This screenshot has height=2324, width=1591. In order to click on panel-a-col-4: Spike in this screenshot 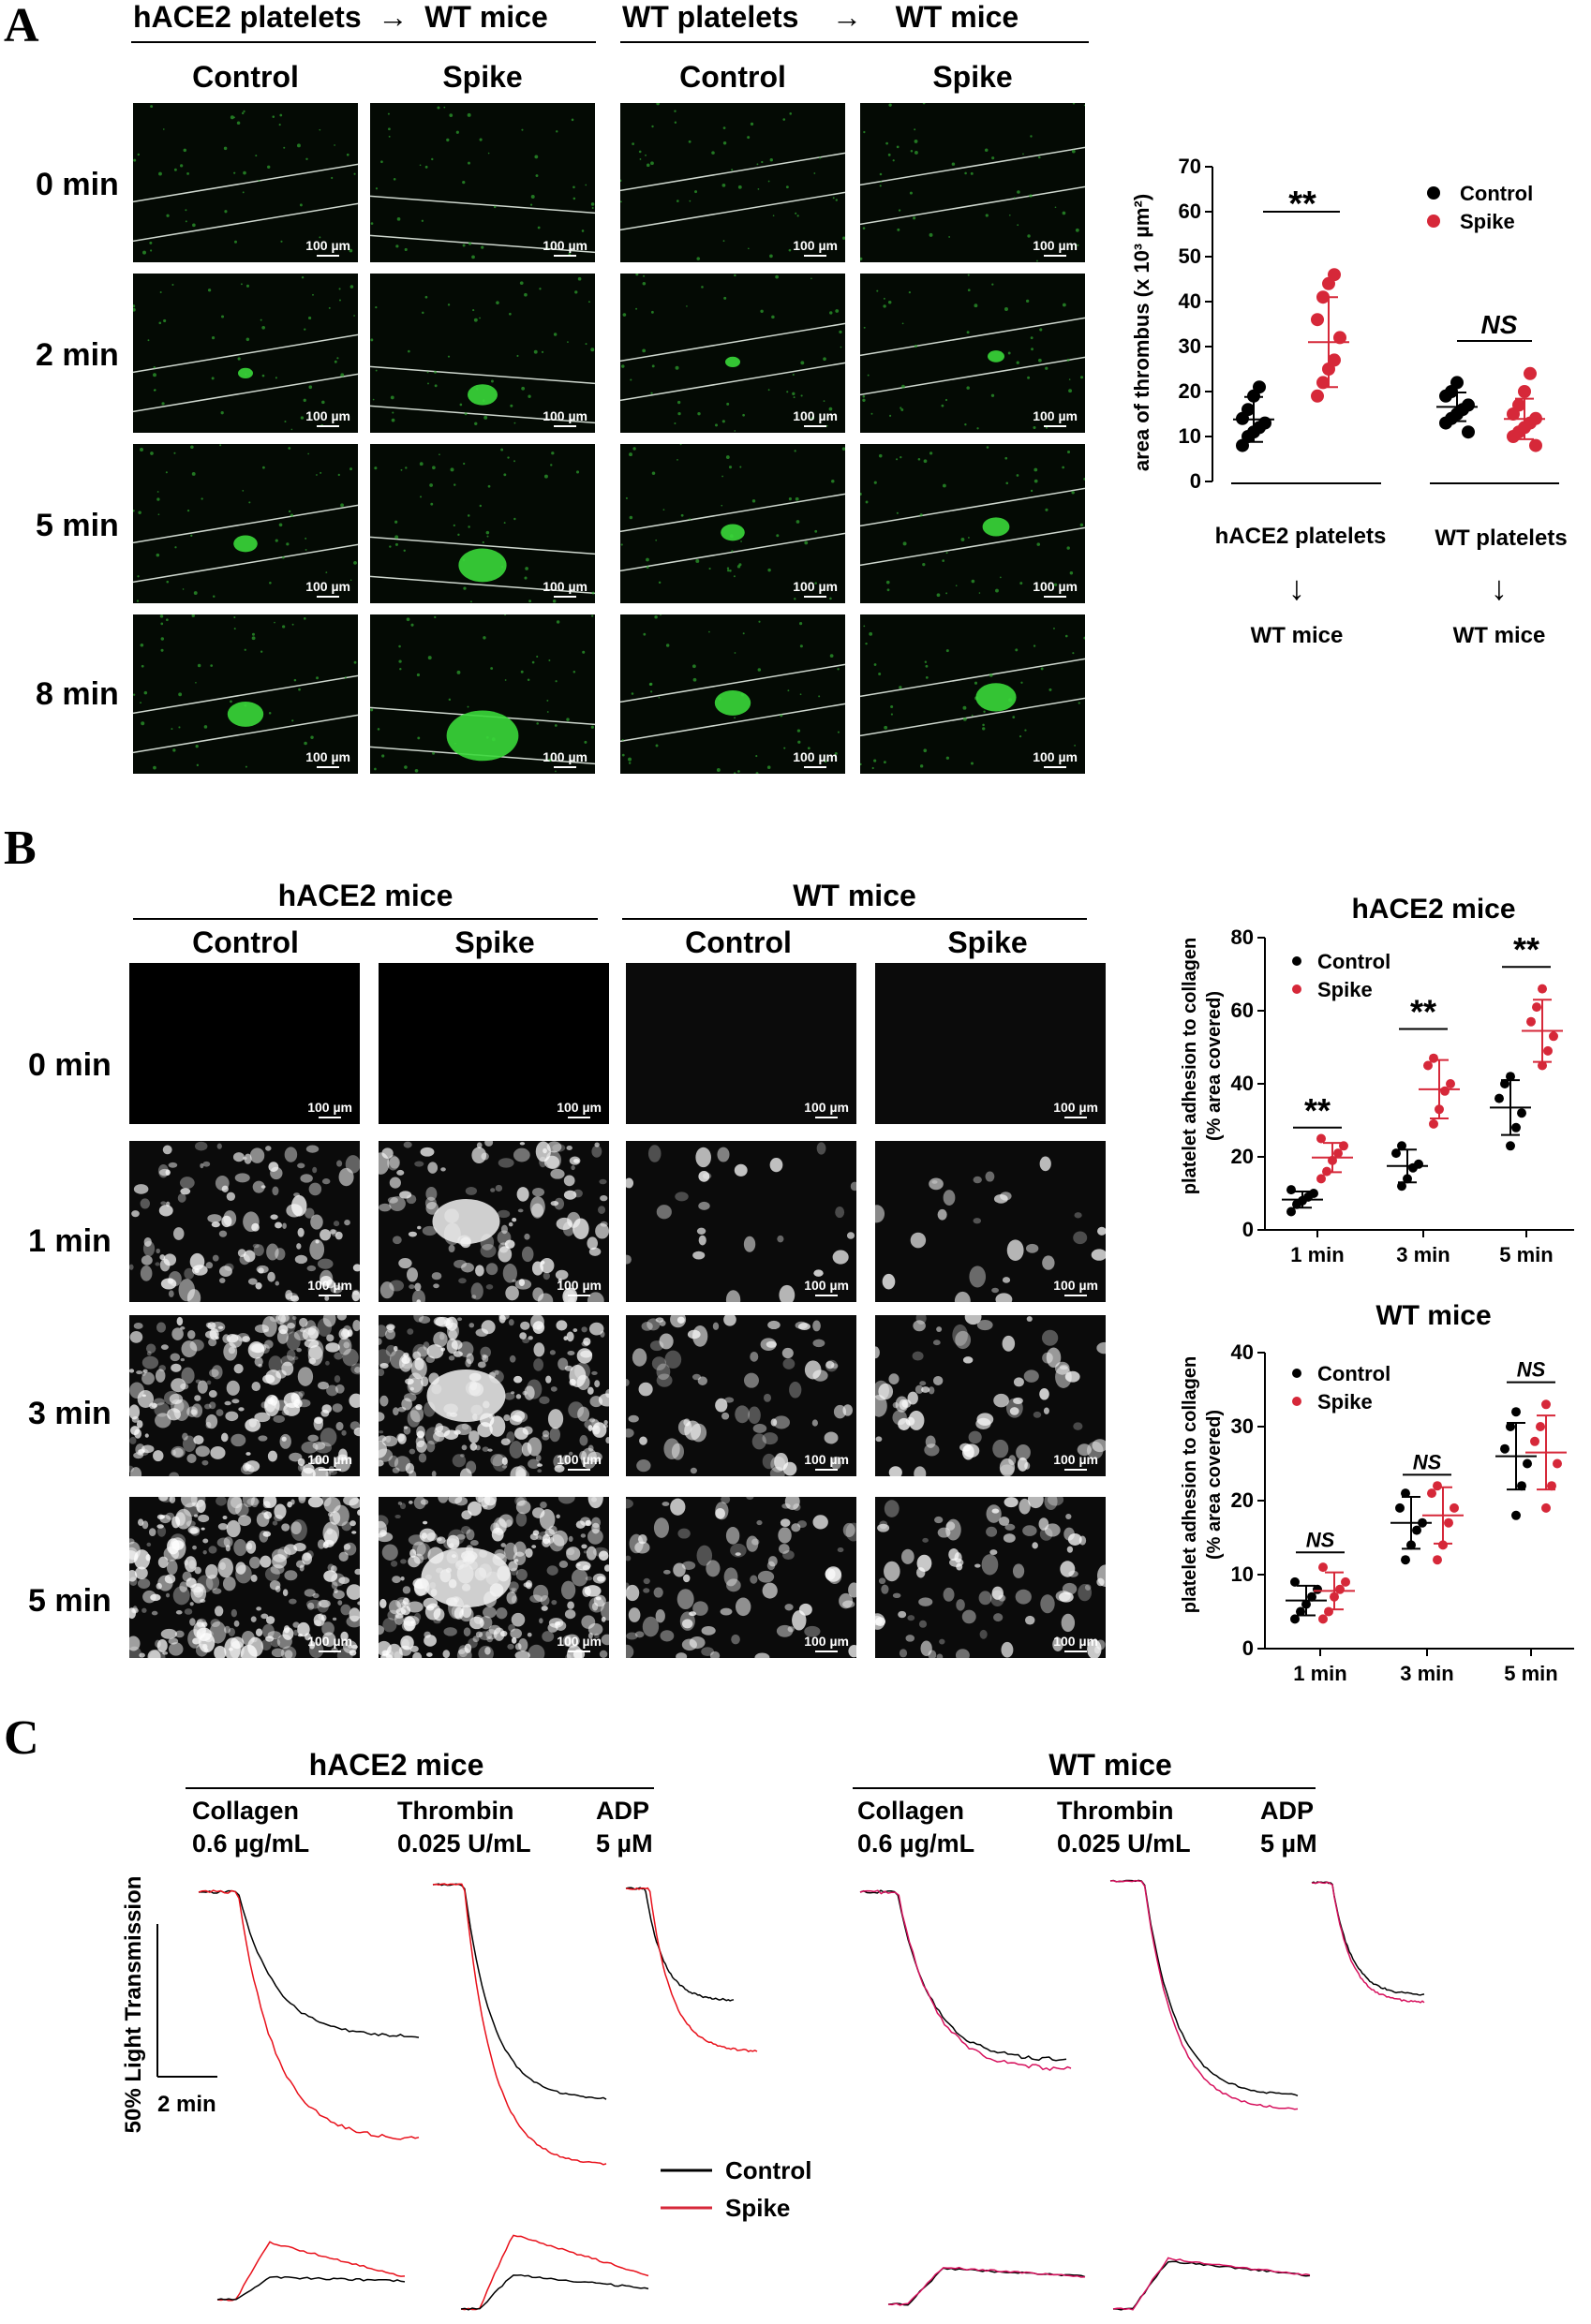, I will do `click(972, 77)`.